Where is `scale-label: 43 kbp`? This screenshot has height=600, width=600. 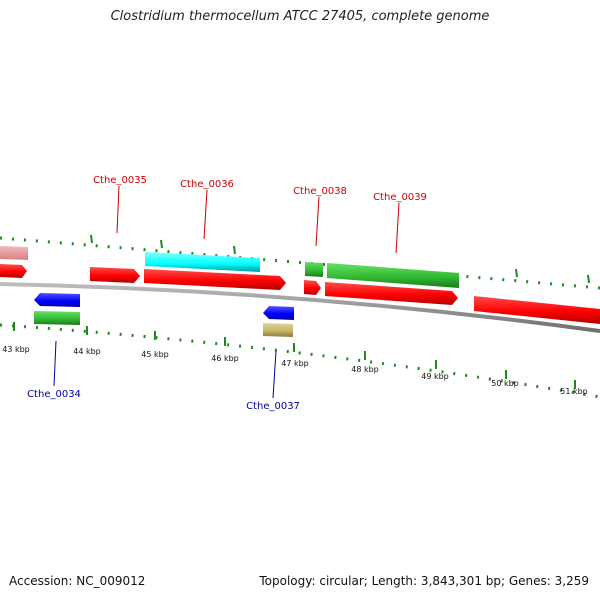 scale-label: 43 kbp is located at coordinates (16, 349).